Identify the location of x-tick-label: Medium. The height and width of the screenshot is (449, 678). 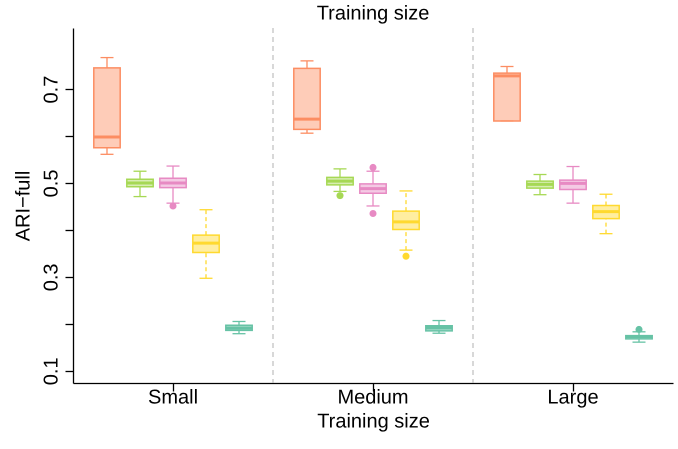
(373, 397).